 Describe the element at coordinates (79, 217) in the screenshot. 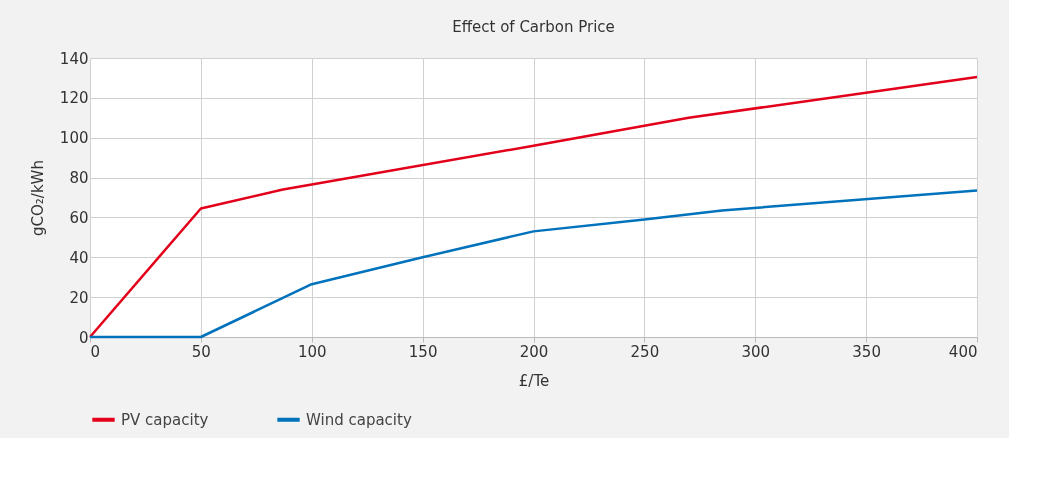

I see `y-tick-label: 60` at that location.